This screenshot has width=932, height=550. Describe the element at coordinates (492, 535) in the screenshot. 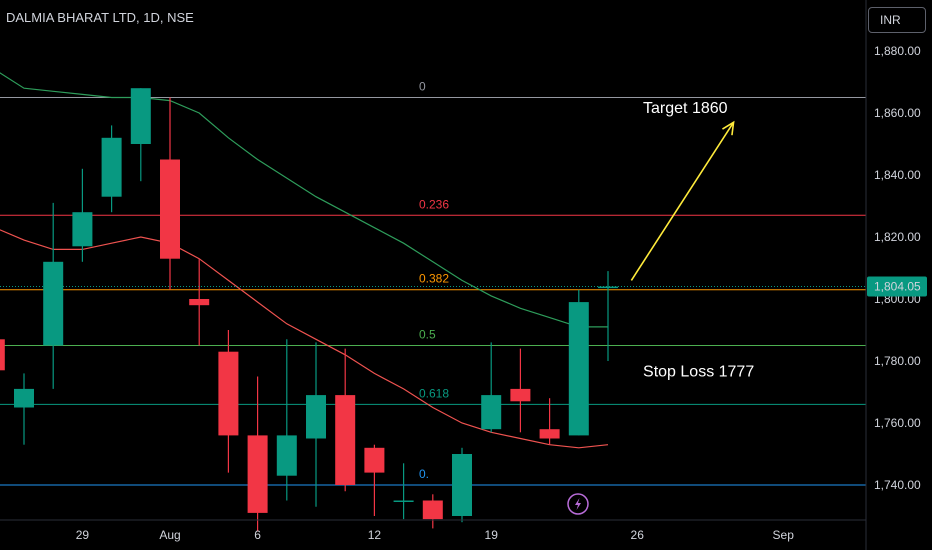

I see `time-tick-label: 19` at that location.